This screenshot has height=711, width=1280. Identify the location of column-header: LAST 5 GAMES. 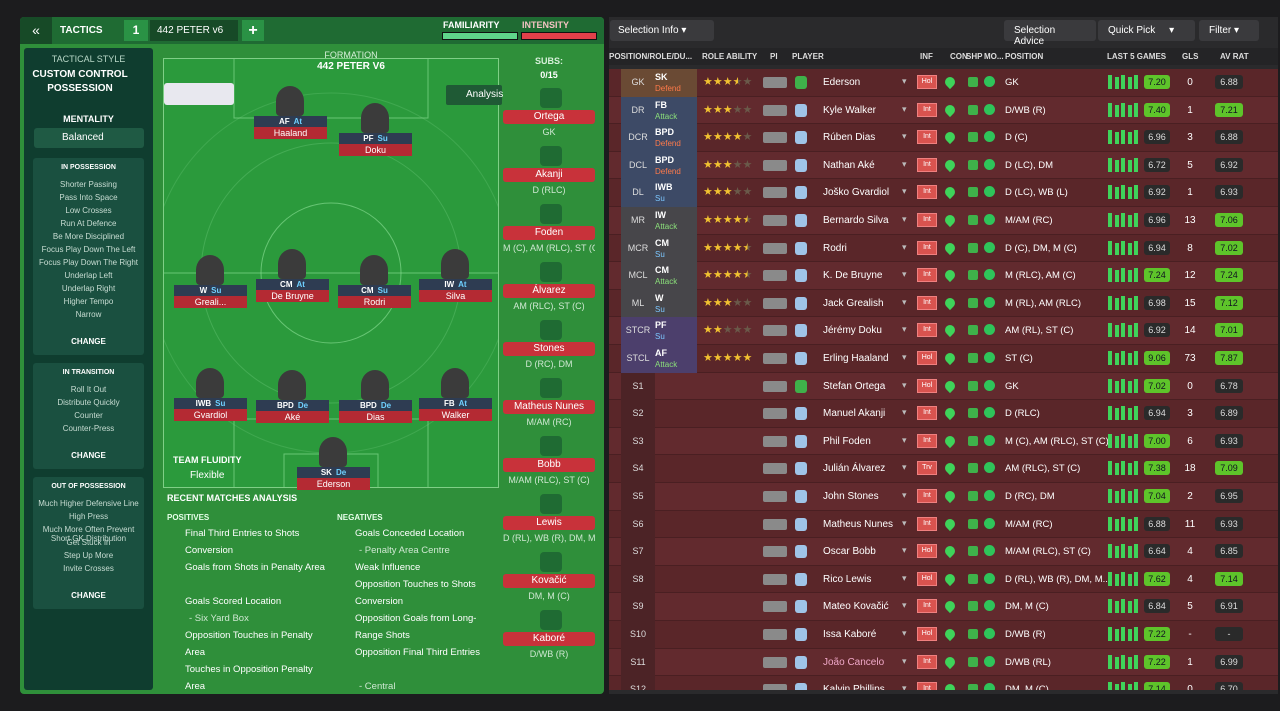
(1137, 56).